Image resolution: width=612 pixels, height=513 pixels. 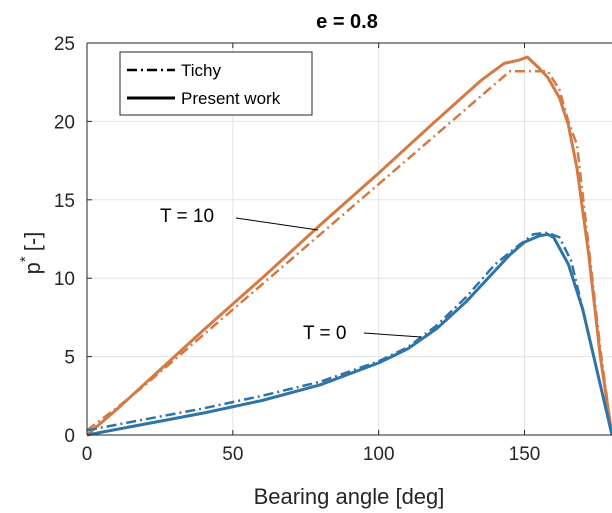 I want to click on x-tick-label: 100, so click(x=379, y=454).